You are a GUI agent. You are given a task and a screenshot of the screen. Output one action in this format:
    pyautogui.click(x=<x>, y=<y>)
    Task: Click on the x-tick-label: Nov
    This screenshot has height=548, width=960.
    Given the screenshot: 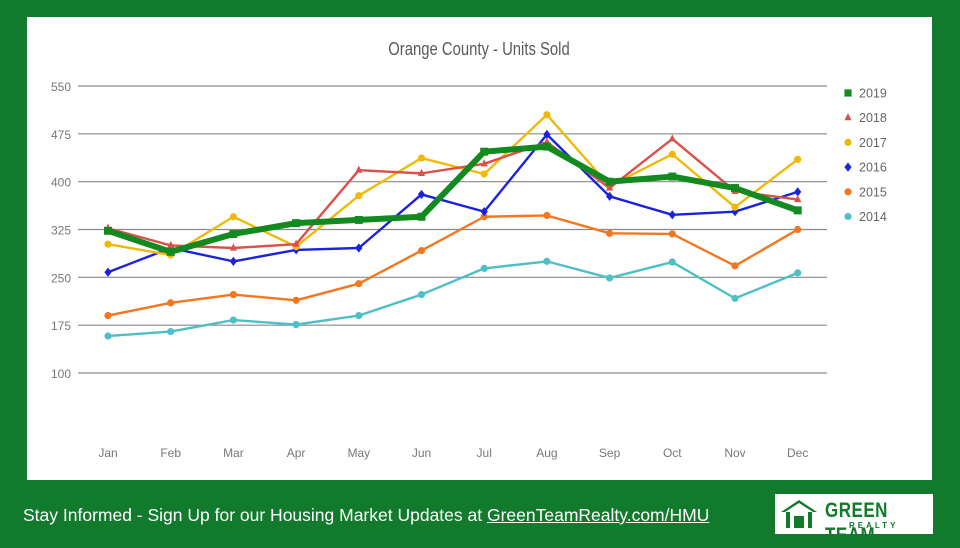 What is the action you would take?
    pyautogui.click(x=734, y=453)
    